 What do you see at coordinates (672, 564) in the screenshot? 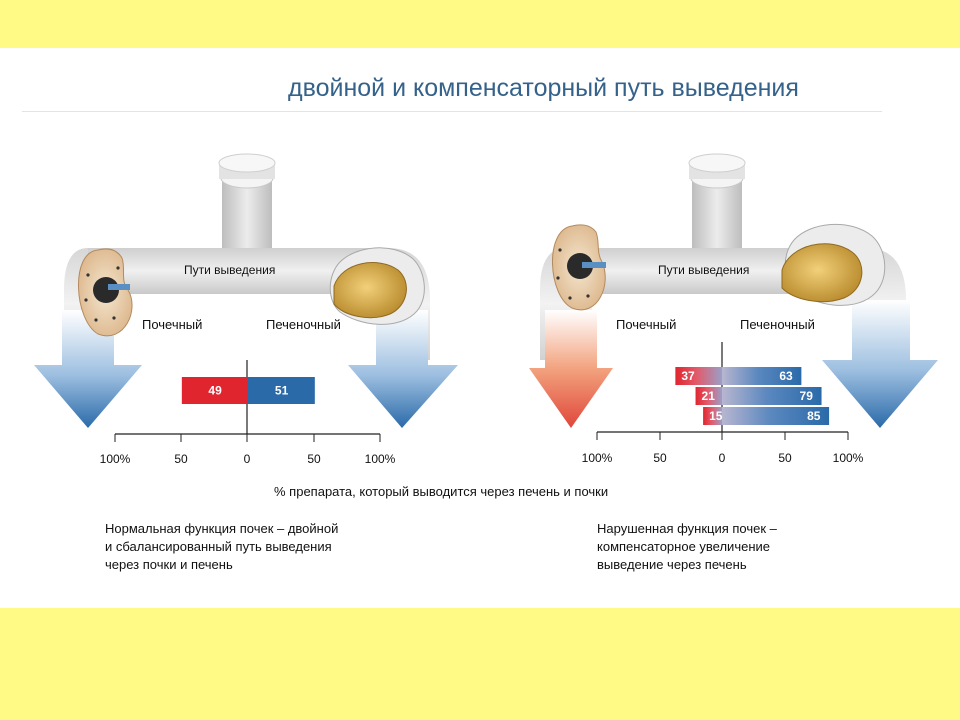
I see `caption-line: выведение через печень` at bounding box center [672, 564].